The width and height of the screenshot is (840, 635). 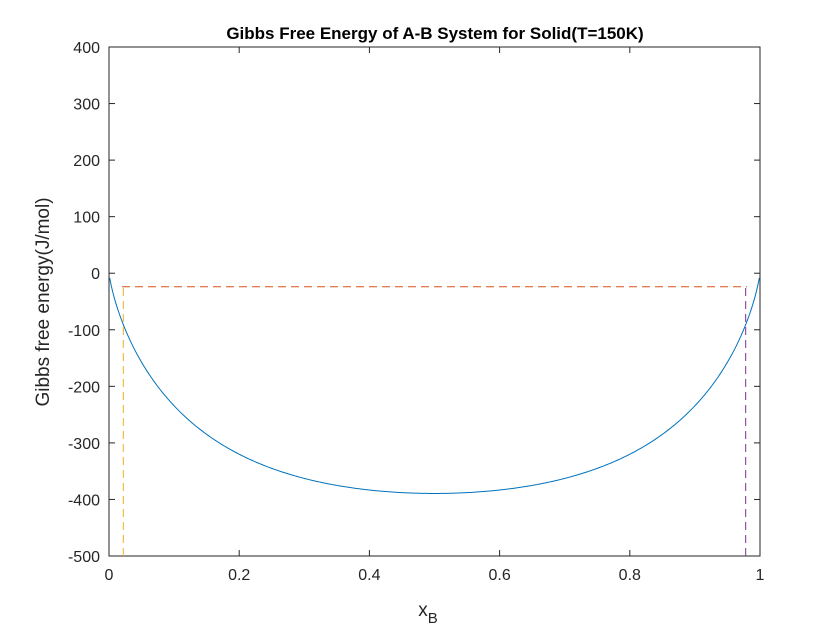 I want to click on x-axis-label-main: x, so click(x=423, y=610).